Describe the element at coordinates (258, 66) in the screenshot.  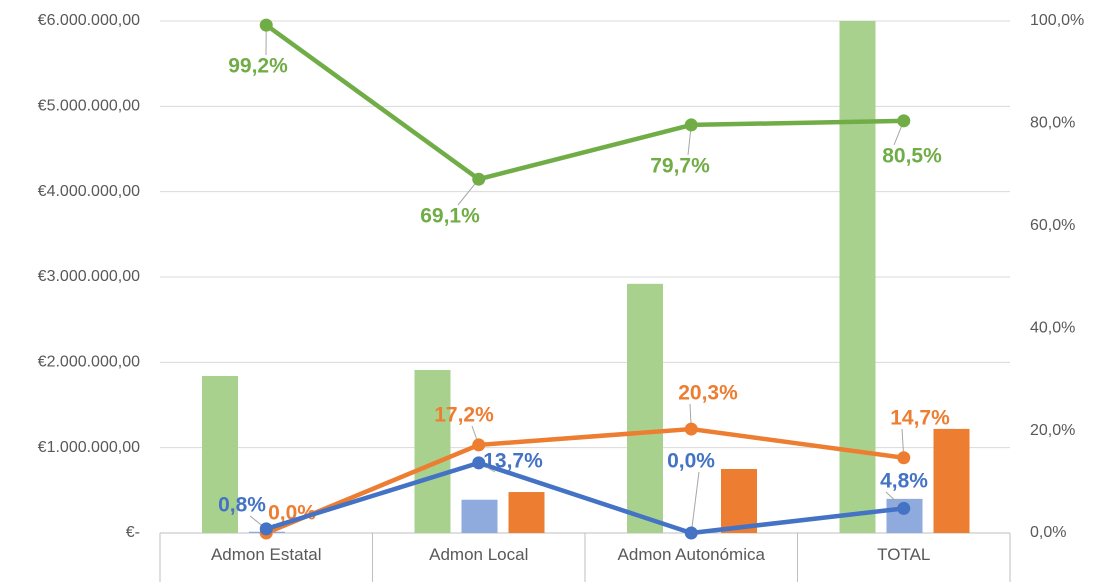
I see `value-label: 99,2%` at that location.